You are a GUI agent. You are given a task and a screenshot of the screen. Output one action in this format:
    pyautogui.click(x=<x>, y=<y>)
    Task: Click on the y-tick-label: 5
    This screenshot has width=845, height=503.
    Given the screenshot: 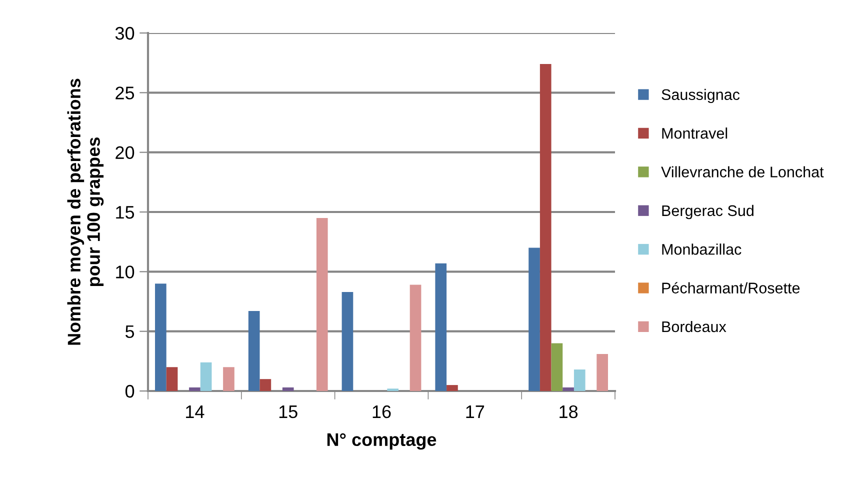 What is the action you would take?
    pyautogui.click(x=129, y=331)
    